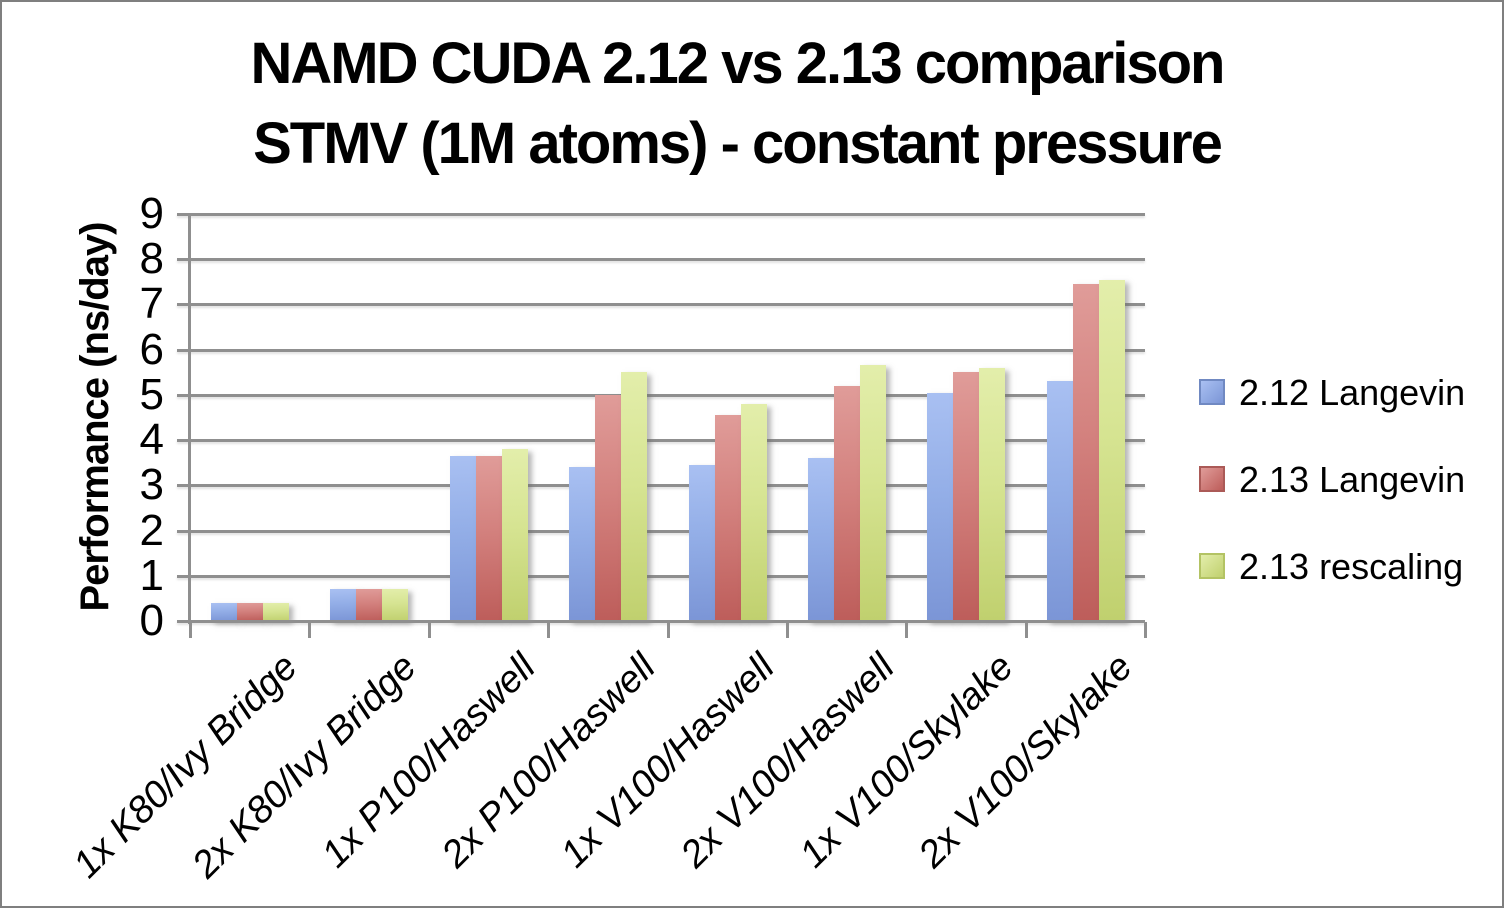 This screenshot has width=1504, height=908. What do you see at coordinates (185, 766) in the screenshot?
I see `x-category-label: 1x K80/Ivy Bridge` at bounding box center [185, 766].